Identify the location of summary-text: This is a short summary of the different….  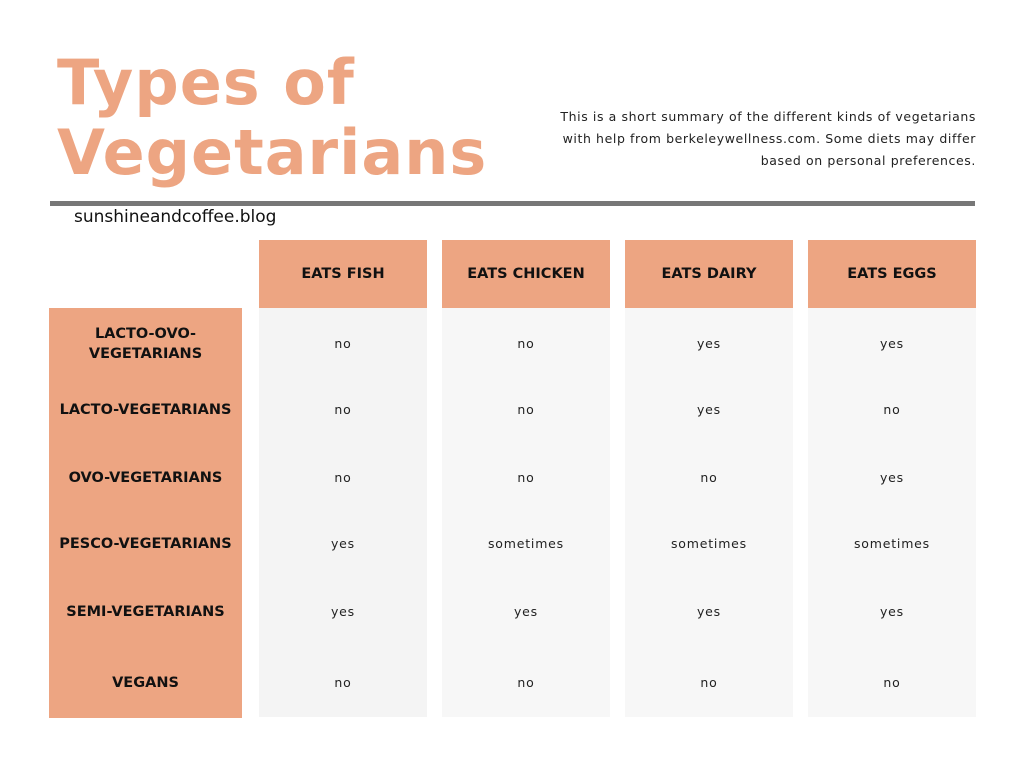
(768, 138).